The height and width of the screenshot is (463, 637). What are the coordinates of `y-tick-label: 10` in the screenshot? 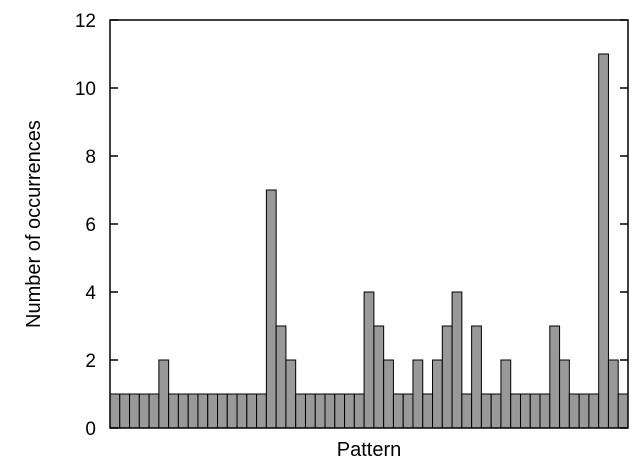 It's located at (85, 89).